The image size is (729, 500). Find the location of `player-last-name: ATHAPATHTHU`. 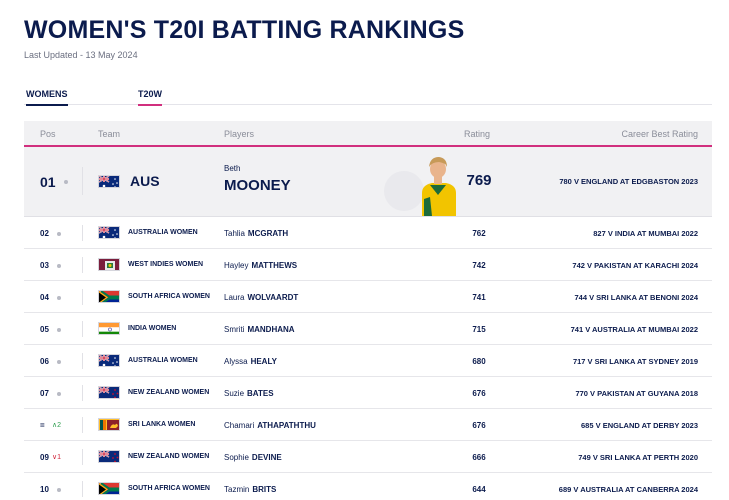

player-last-name: ATHAPATHTHU is located at coordinates (286, 425).